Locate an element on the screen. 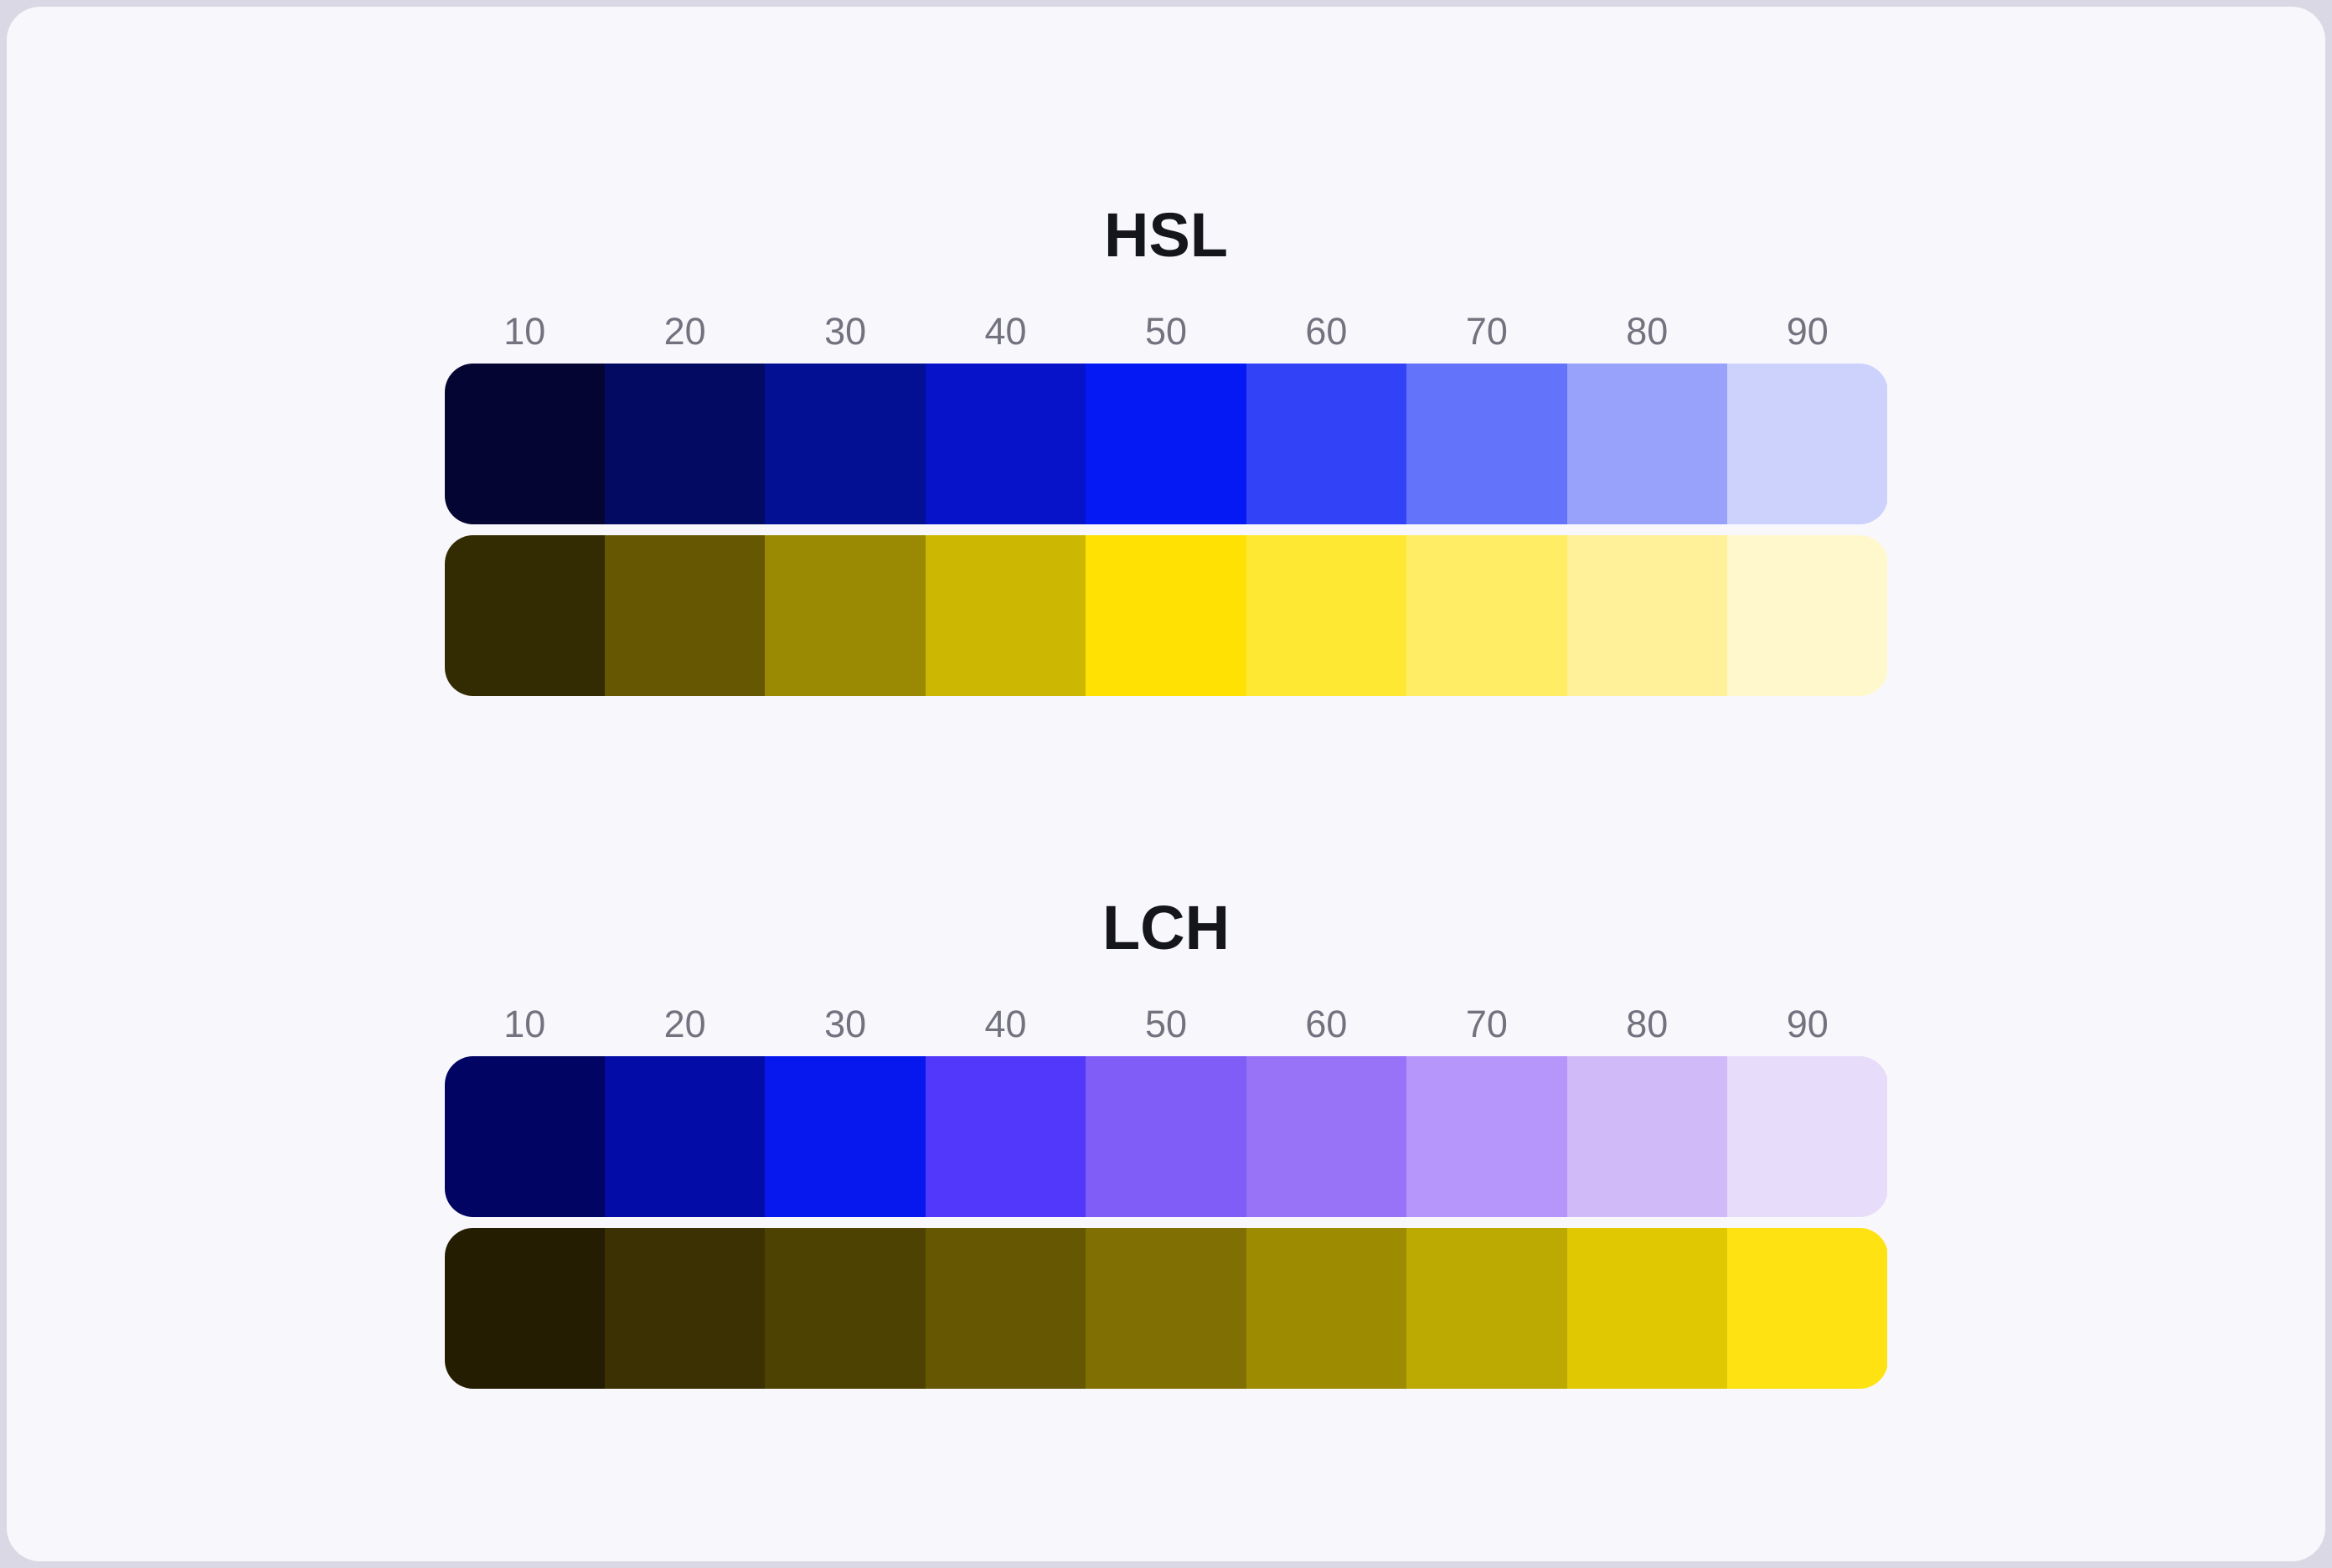 Image resolution: width=2332 pixels, height=1568 pixels. hsl-lightness-labels: 10 20 30 40 50 60 70 80 90 is located at coordinates (1166, 332).